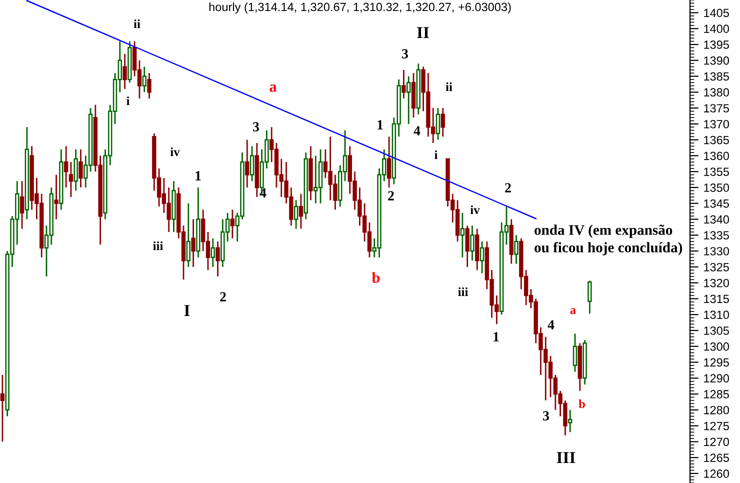 The image size is (740, 483). I want to click on y-tick-label: 1385, so click(716, 76).